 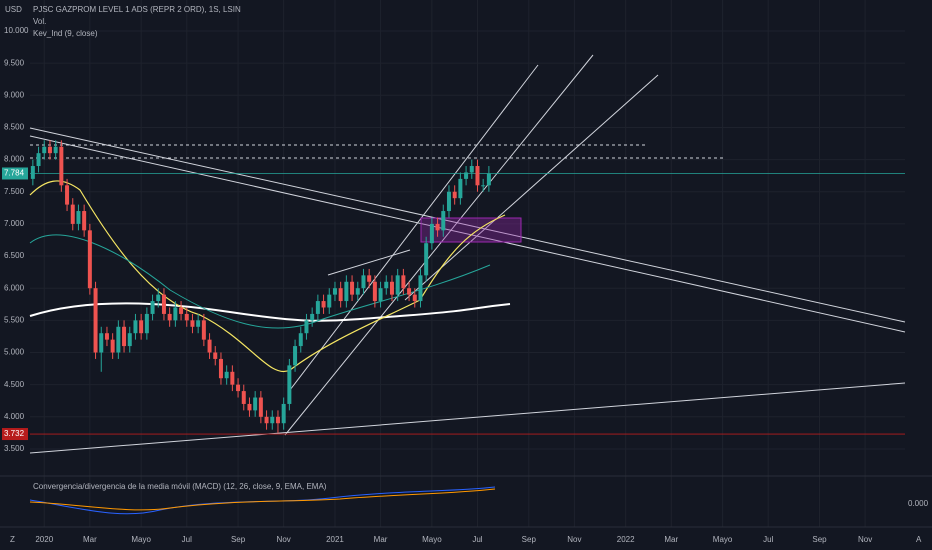 What do you see at coordinates (14, 319) in the screenshot?
I see `y-tick-label: 5.500` at bounding box center [14, 319].